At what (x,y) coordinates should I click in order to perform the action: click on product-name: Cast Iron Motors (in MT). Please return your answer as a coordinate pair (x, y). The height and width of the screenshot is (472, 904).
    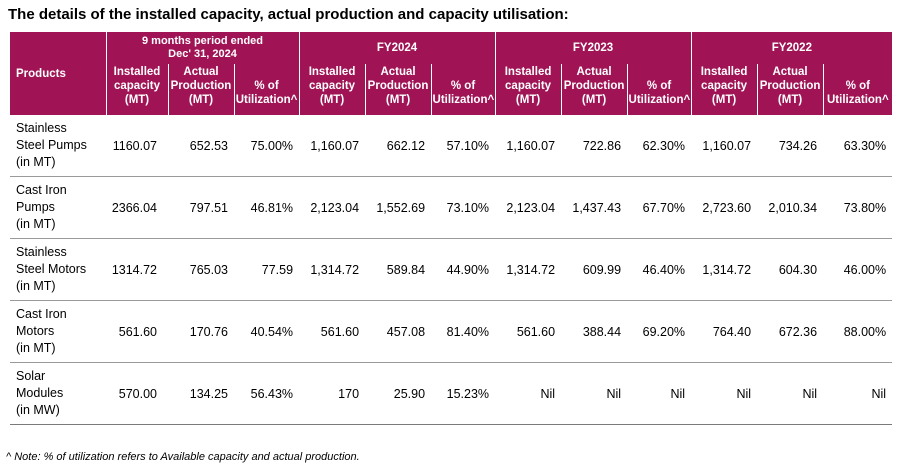
    Looking at the image, I should click on (58, 331).